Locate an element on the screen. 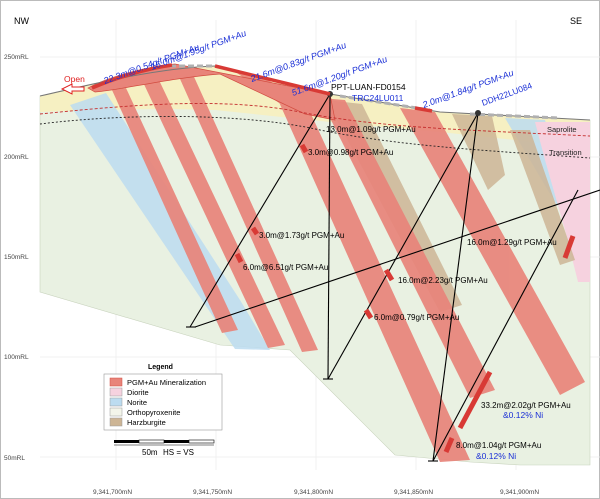 This screenshot has height=499, width=600. intercept-label-i8-ni: &0.12% Ni is located at coordinates (523, 415).